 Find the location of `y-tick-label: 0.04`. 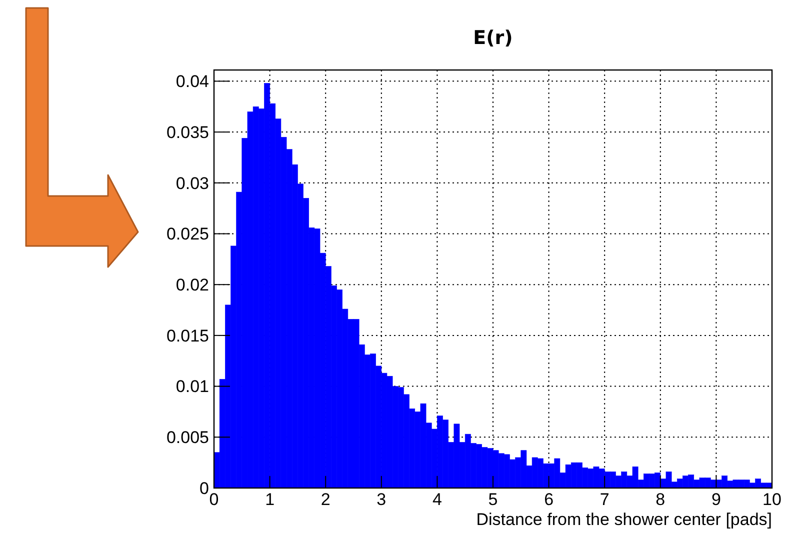

y-tick-label: 0.04 is located at coordinates (192, 82).